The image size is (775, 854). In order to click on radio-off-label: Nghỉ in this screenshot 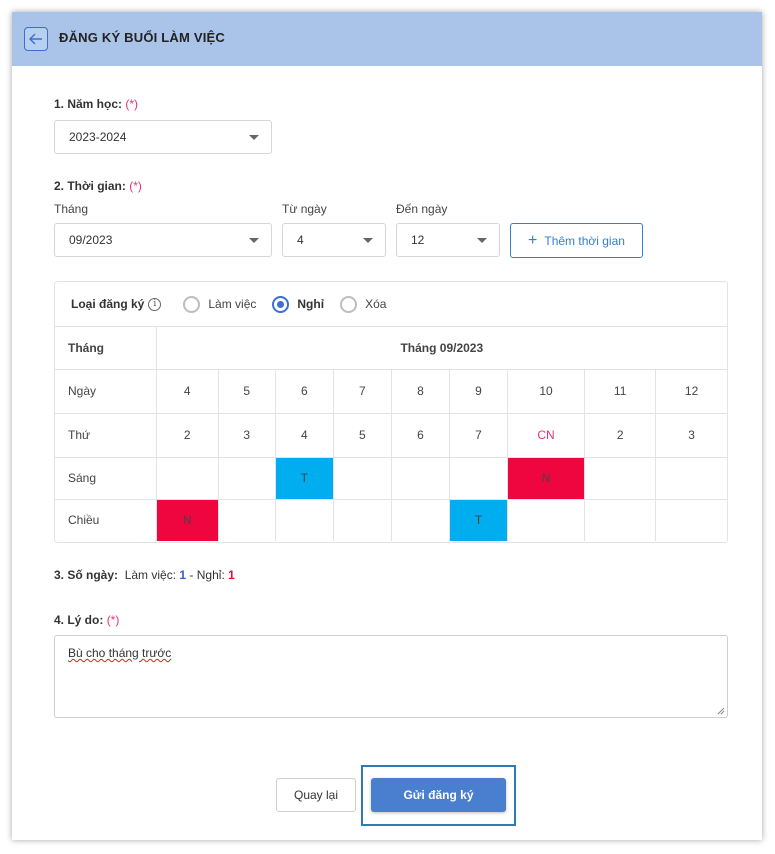, I will do `click(311, 304)`.